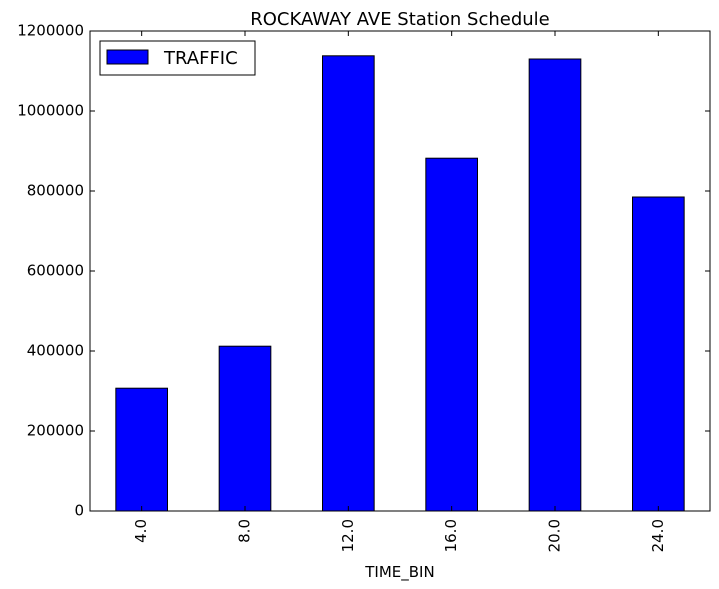 The image size is (719, 589). Describe the element at coordinates (555, 285) in the screenshot. I see `bar-20.0` at that location.